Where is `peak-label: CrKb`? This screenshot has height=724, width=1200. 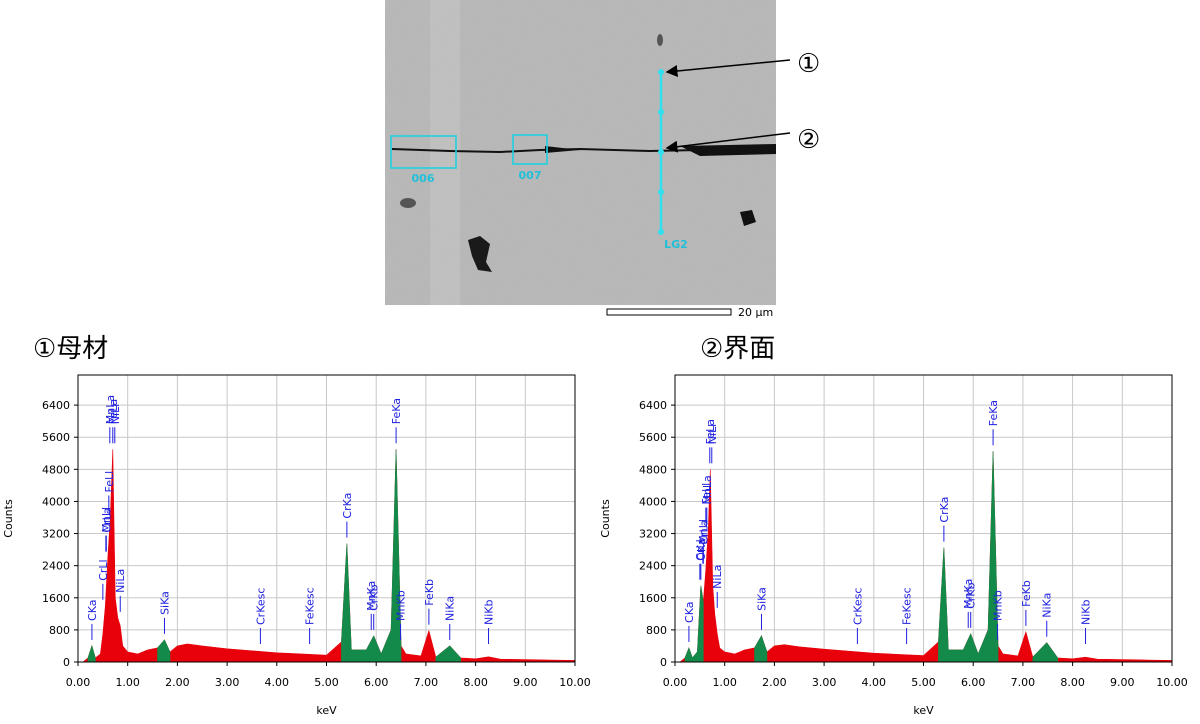 peak-label: CrKb is located at coordinates (374, 597).